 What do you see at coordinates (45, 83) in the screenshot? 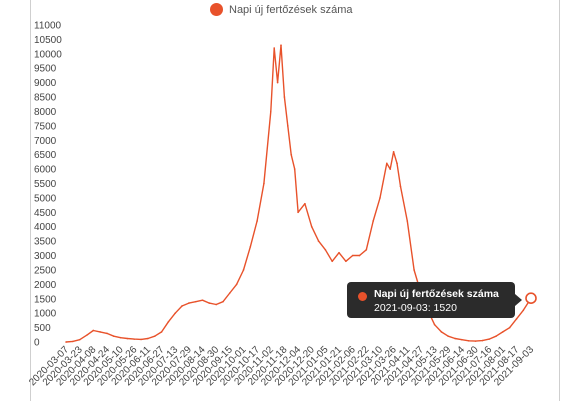
I see `y-tick-label: 9000` at bounding box center [45, 83].